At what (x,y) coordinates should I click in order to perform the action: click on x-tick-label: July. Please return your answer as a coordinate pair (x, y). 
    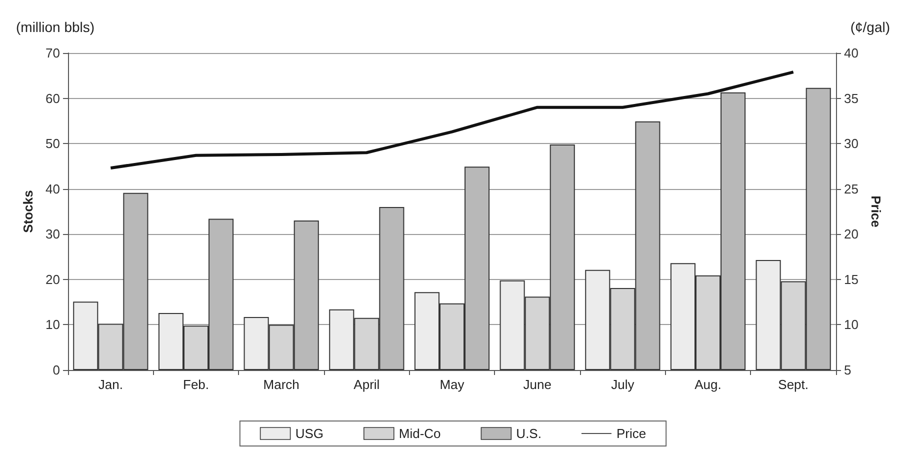
    Looking at the image, I should click on (623, 384).